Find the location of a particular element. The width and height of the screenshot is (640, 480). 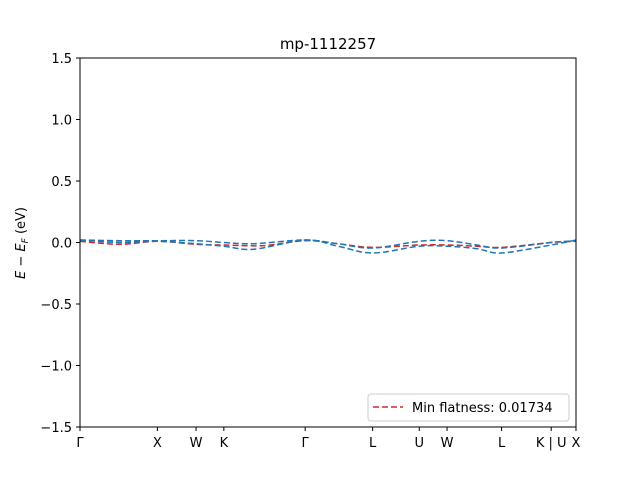

y-axis-label: E − EF (eV) is located at coordinates (22, 243).